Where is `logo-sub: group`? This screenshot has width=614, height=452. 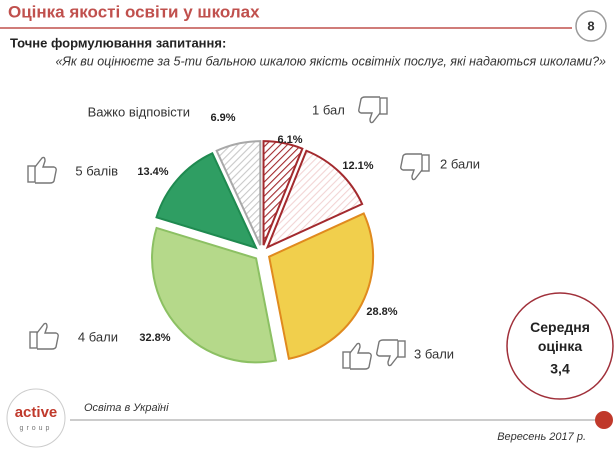 logo-sub: group is located at coordinates (36, 428).